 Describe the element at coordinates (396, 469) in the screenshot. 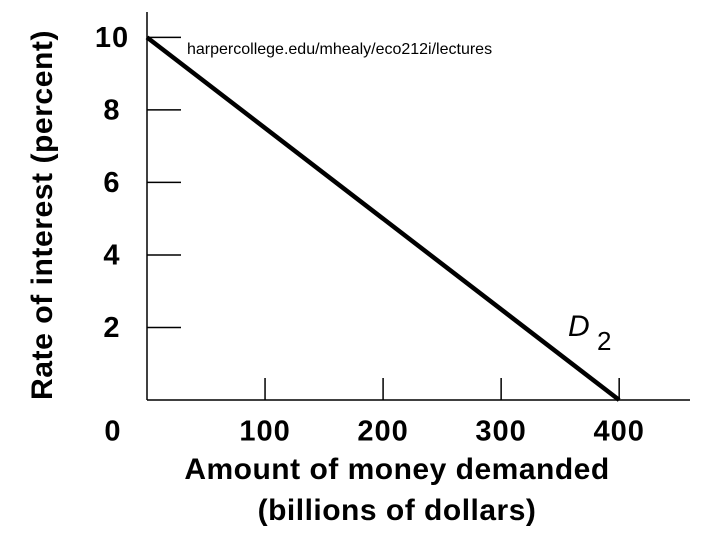

I see `x-axis-title: Amount of money demanded` at that location.